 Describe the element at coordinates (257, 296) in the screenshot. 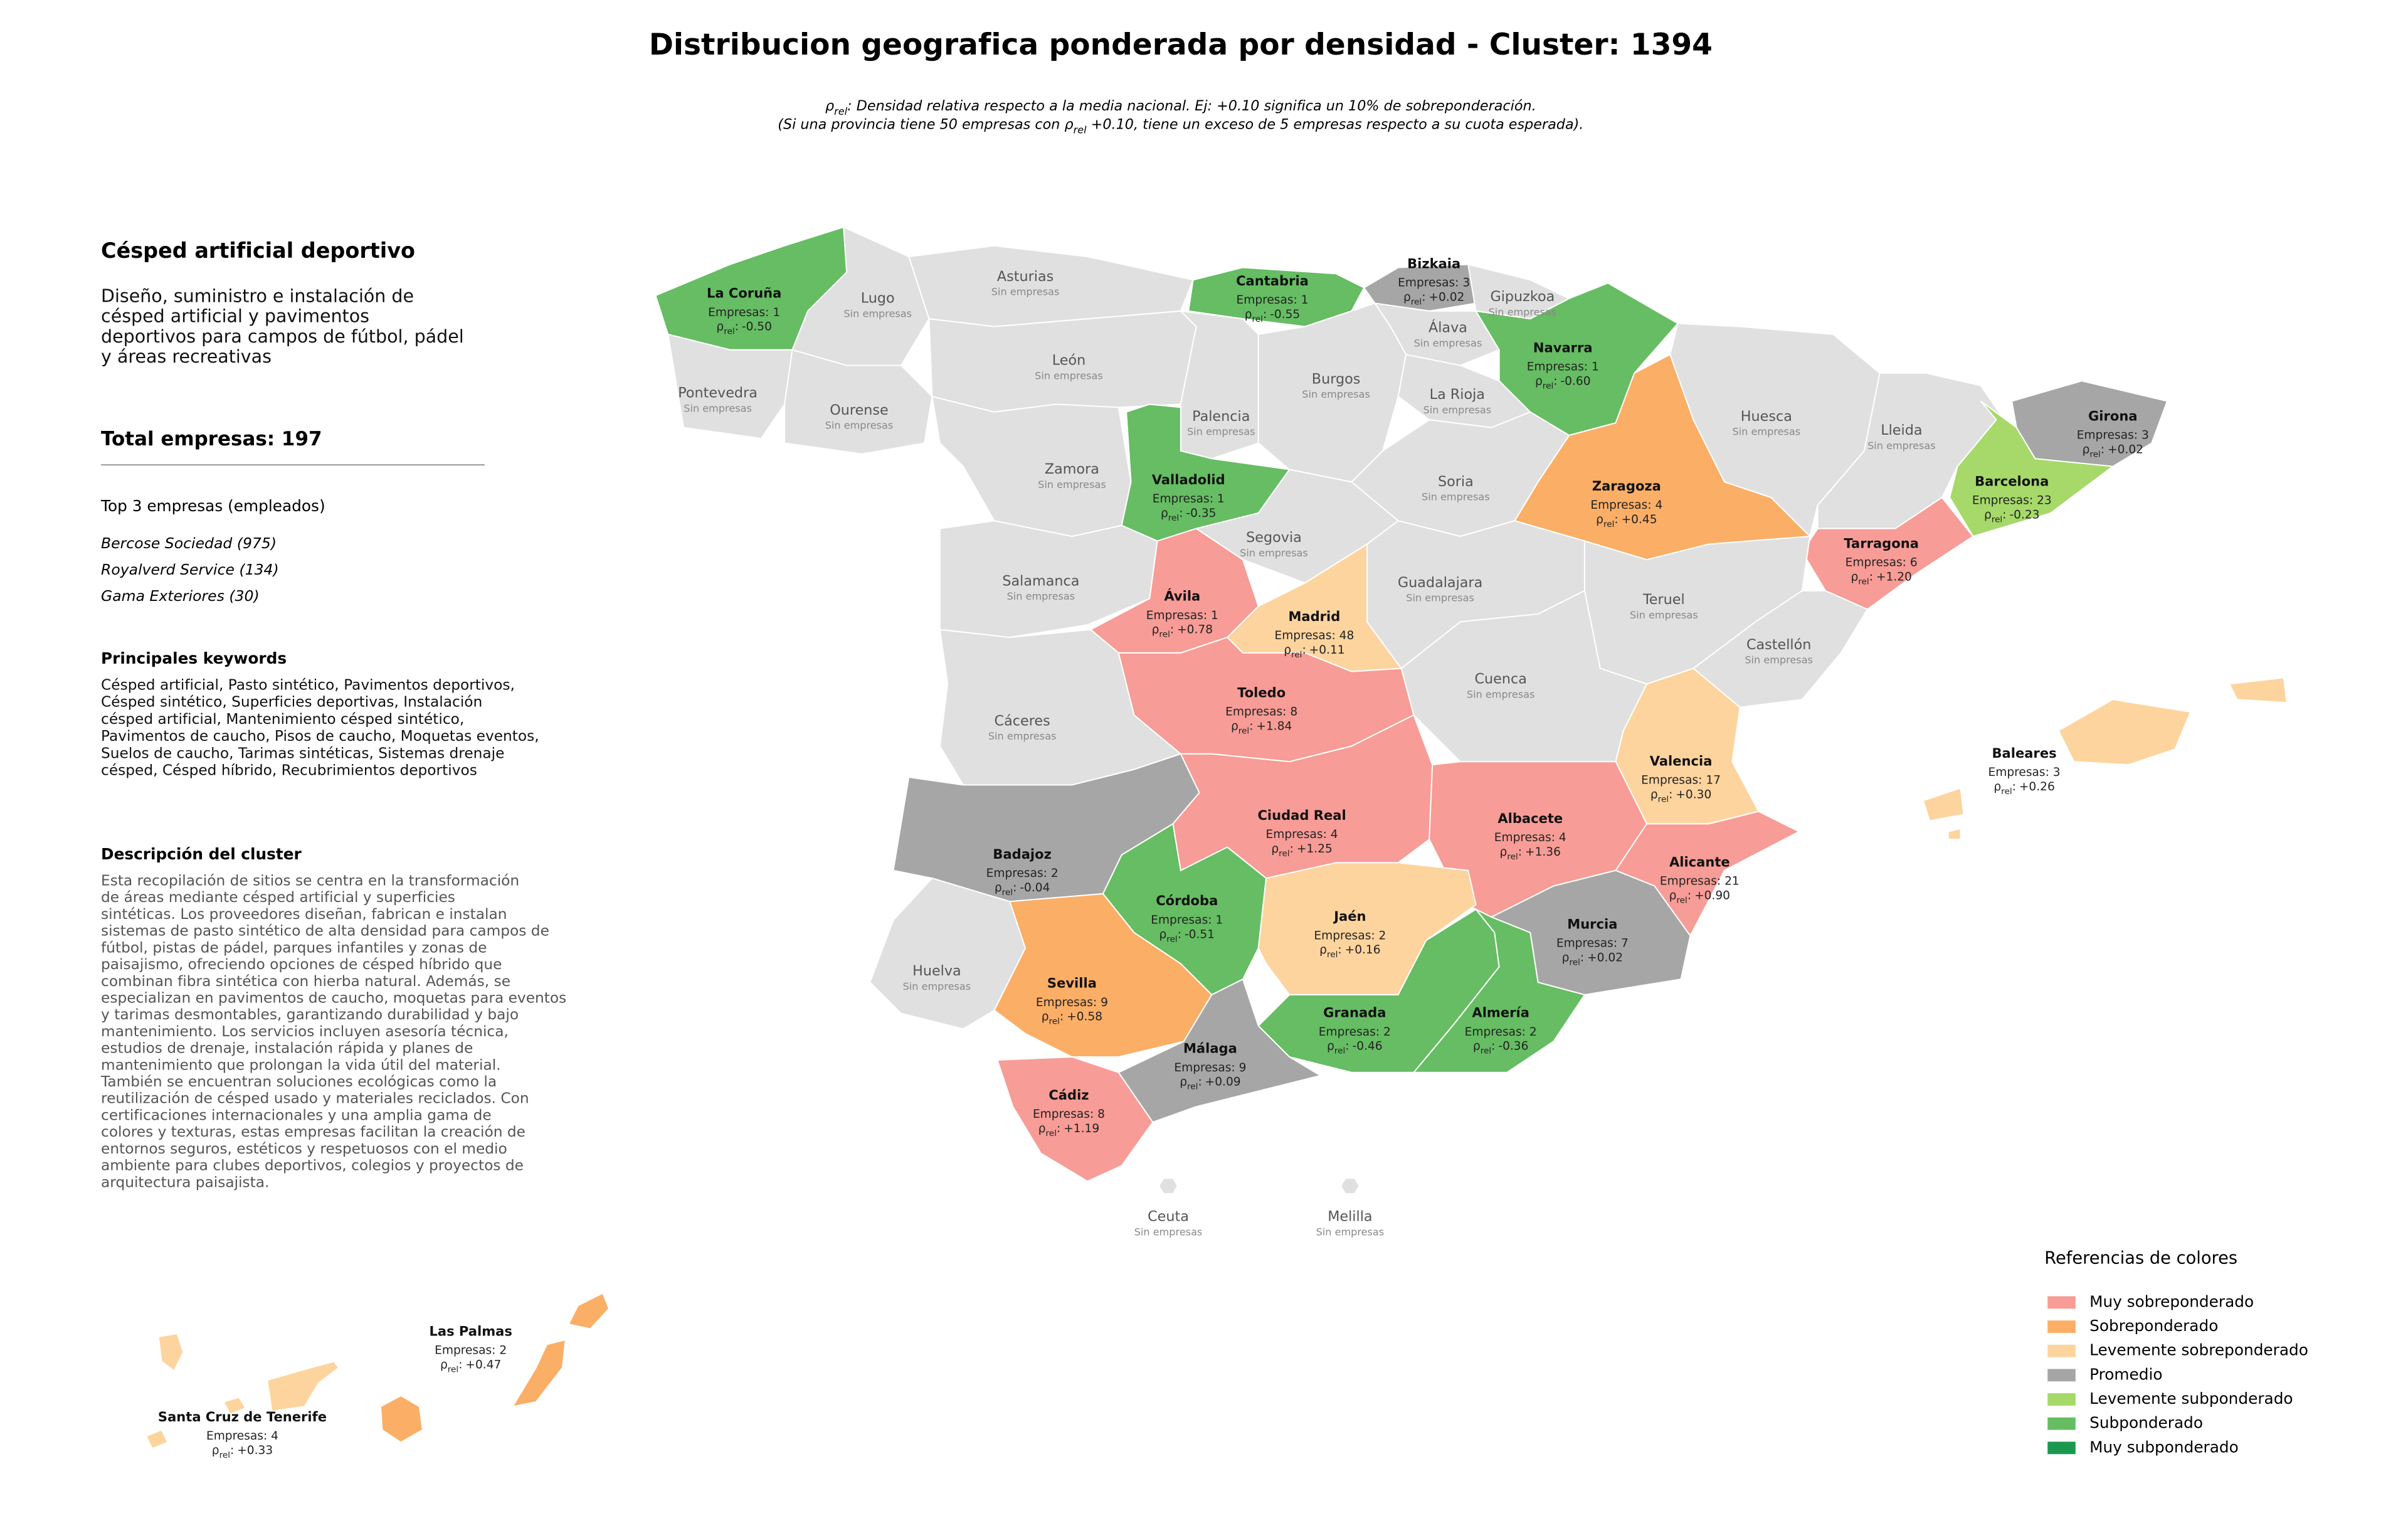

I see `summary-line: Diseño, suministro e instalación de` at that location.